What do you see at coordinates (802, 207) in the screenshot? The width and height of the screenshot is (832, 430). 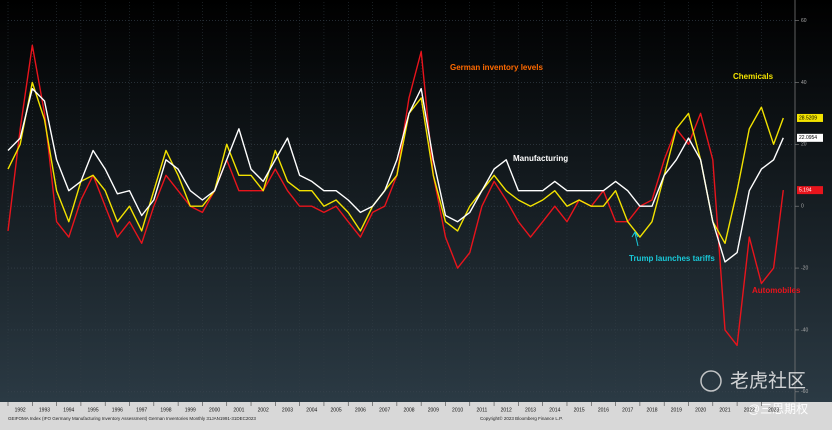 I see `y-tick-label: 0` at bounding box center [802, 207].